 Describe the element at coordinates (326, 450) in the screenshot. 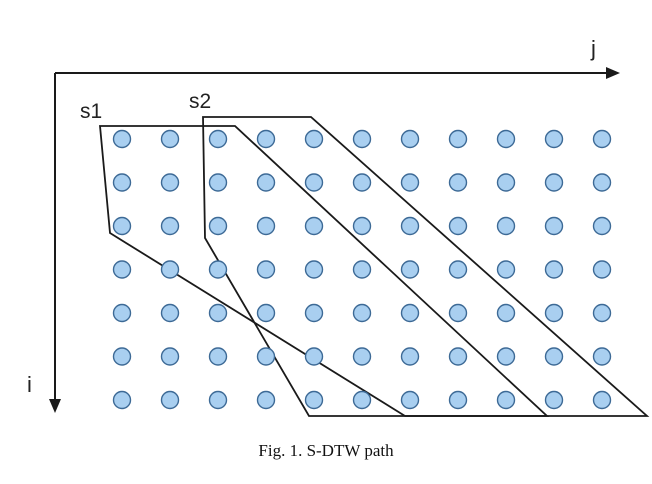

I see `figure-caption: Fig. 1. S-DTW path` at that location.